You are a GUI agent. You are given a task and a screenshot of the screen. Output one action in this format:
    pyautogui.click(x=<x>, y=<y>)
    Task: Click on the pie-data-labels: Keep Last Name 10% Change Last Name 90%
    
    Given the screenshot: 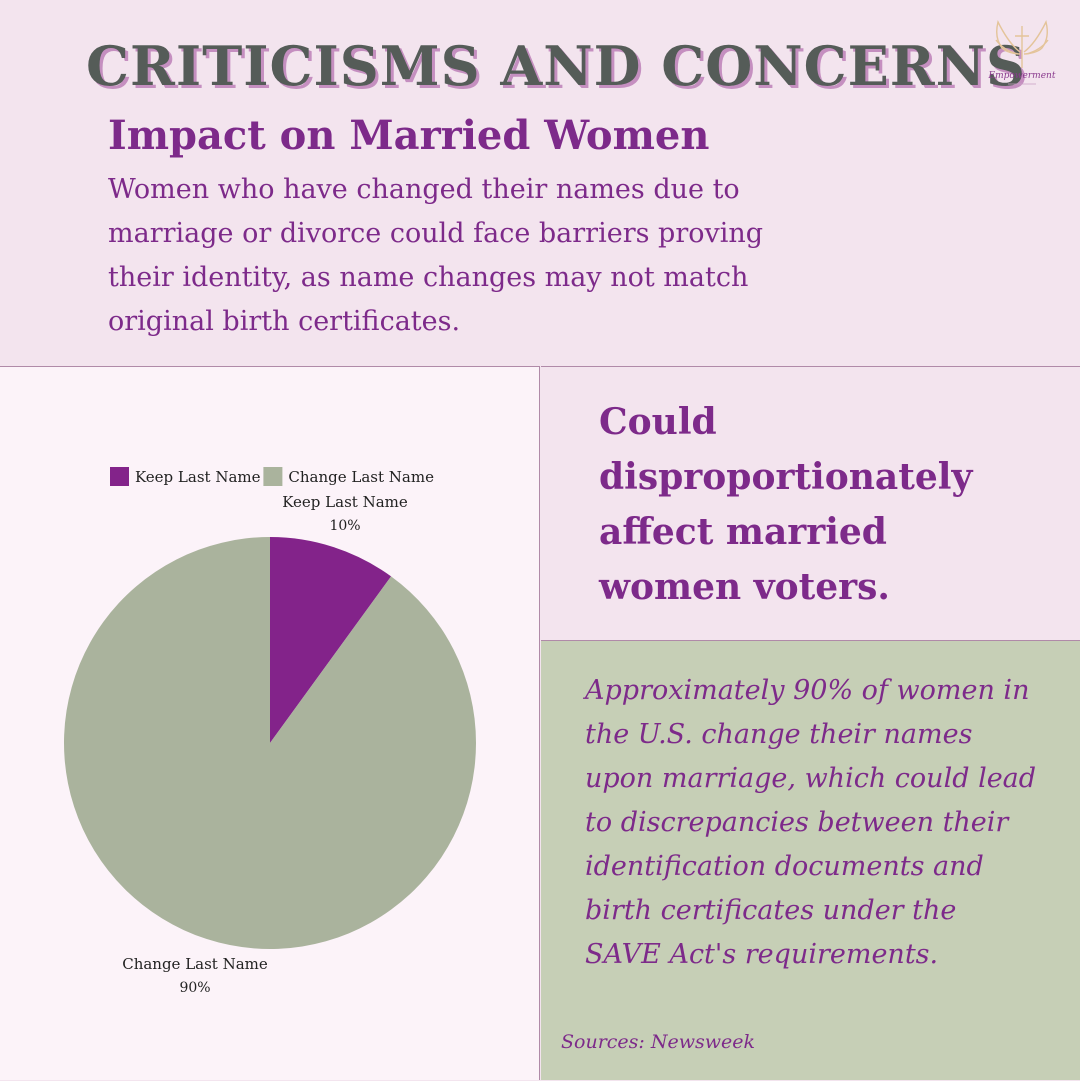 What is the action you would take?
    pyautogui.click(x=265, y=744)
    